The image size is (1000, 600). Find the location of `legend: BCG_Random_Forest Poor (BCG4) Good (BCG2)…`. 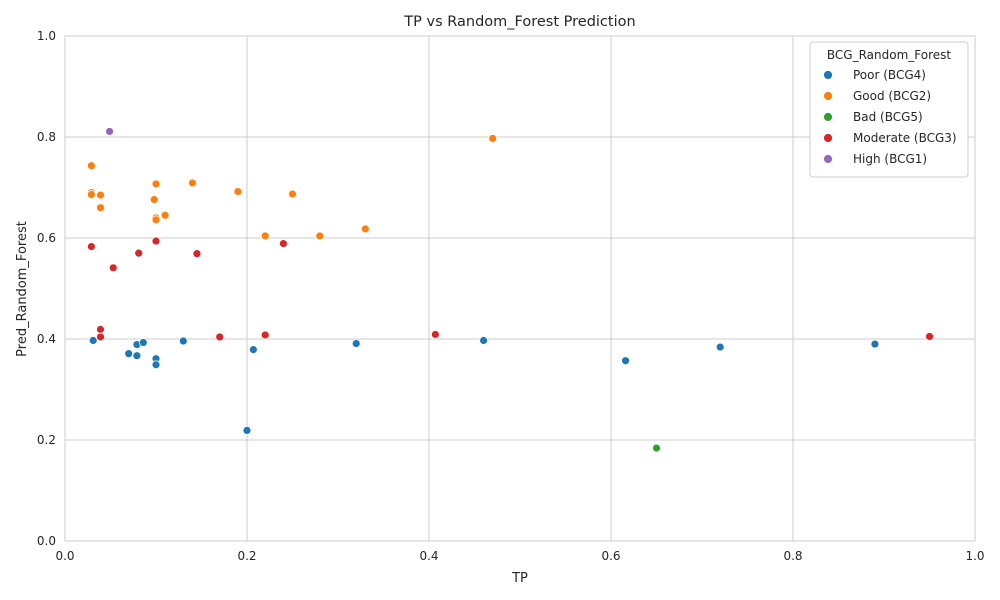

legend: BCG_Random_Forest Poor (BCG4) Good (BCG2)… is located at coordinates (889, 109).